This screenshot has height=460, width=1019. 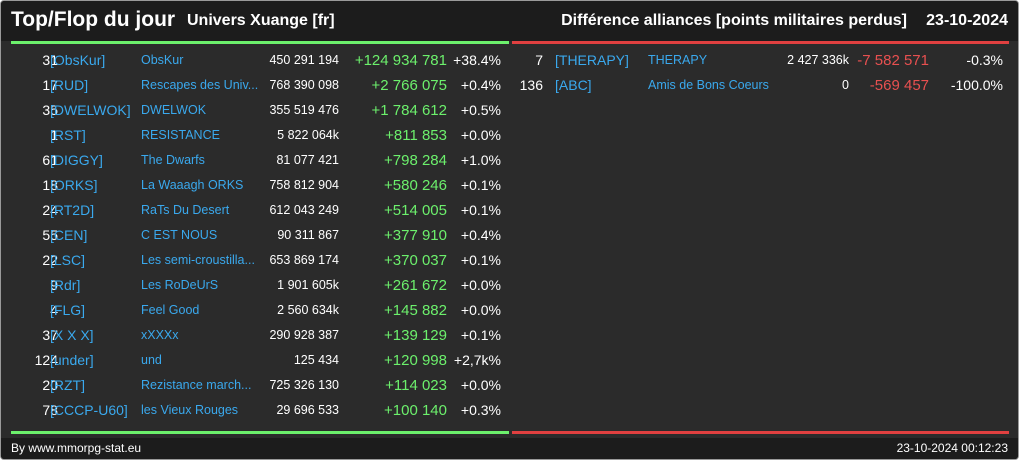 I want to click on alliance-name-link: The Dwarfs, so click(x=173, y=160).